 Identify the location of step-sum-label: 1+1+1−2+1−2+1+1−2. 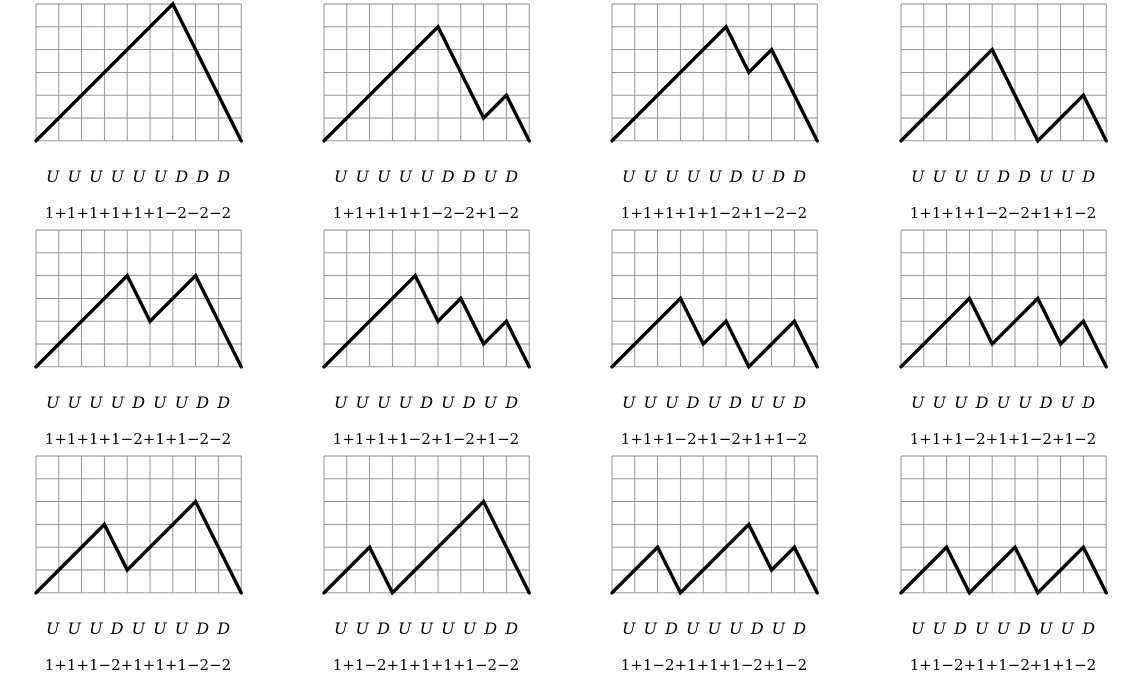
(714, 439).